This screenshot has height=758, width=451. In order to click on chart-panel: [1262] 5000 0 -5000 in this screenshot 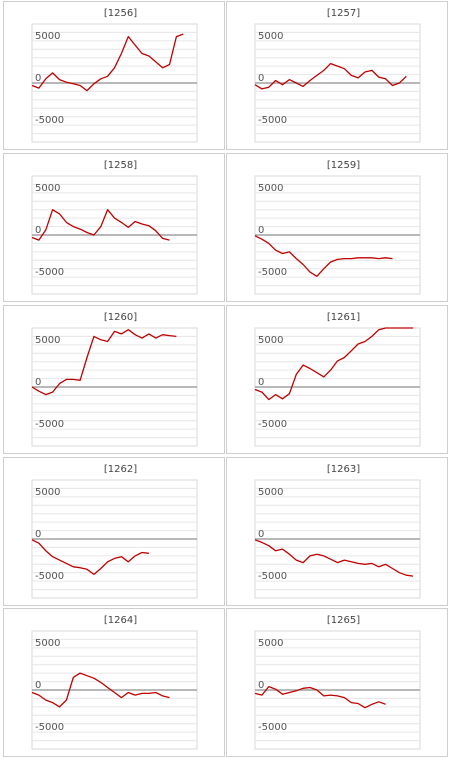, I will do `click(114, 531)`.